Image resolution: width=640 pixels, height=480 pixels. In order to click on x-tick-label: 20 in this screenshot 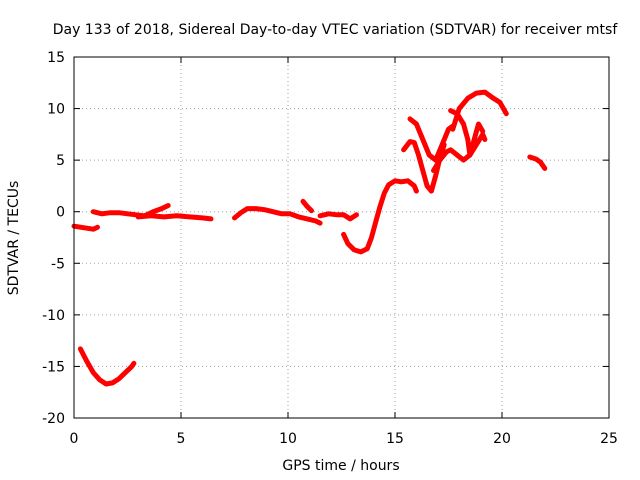, I will do `click(502, 439)`.